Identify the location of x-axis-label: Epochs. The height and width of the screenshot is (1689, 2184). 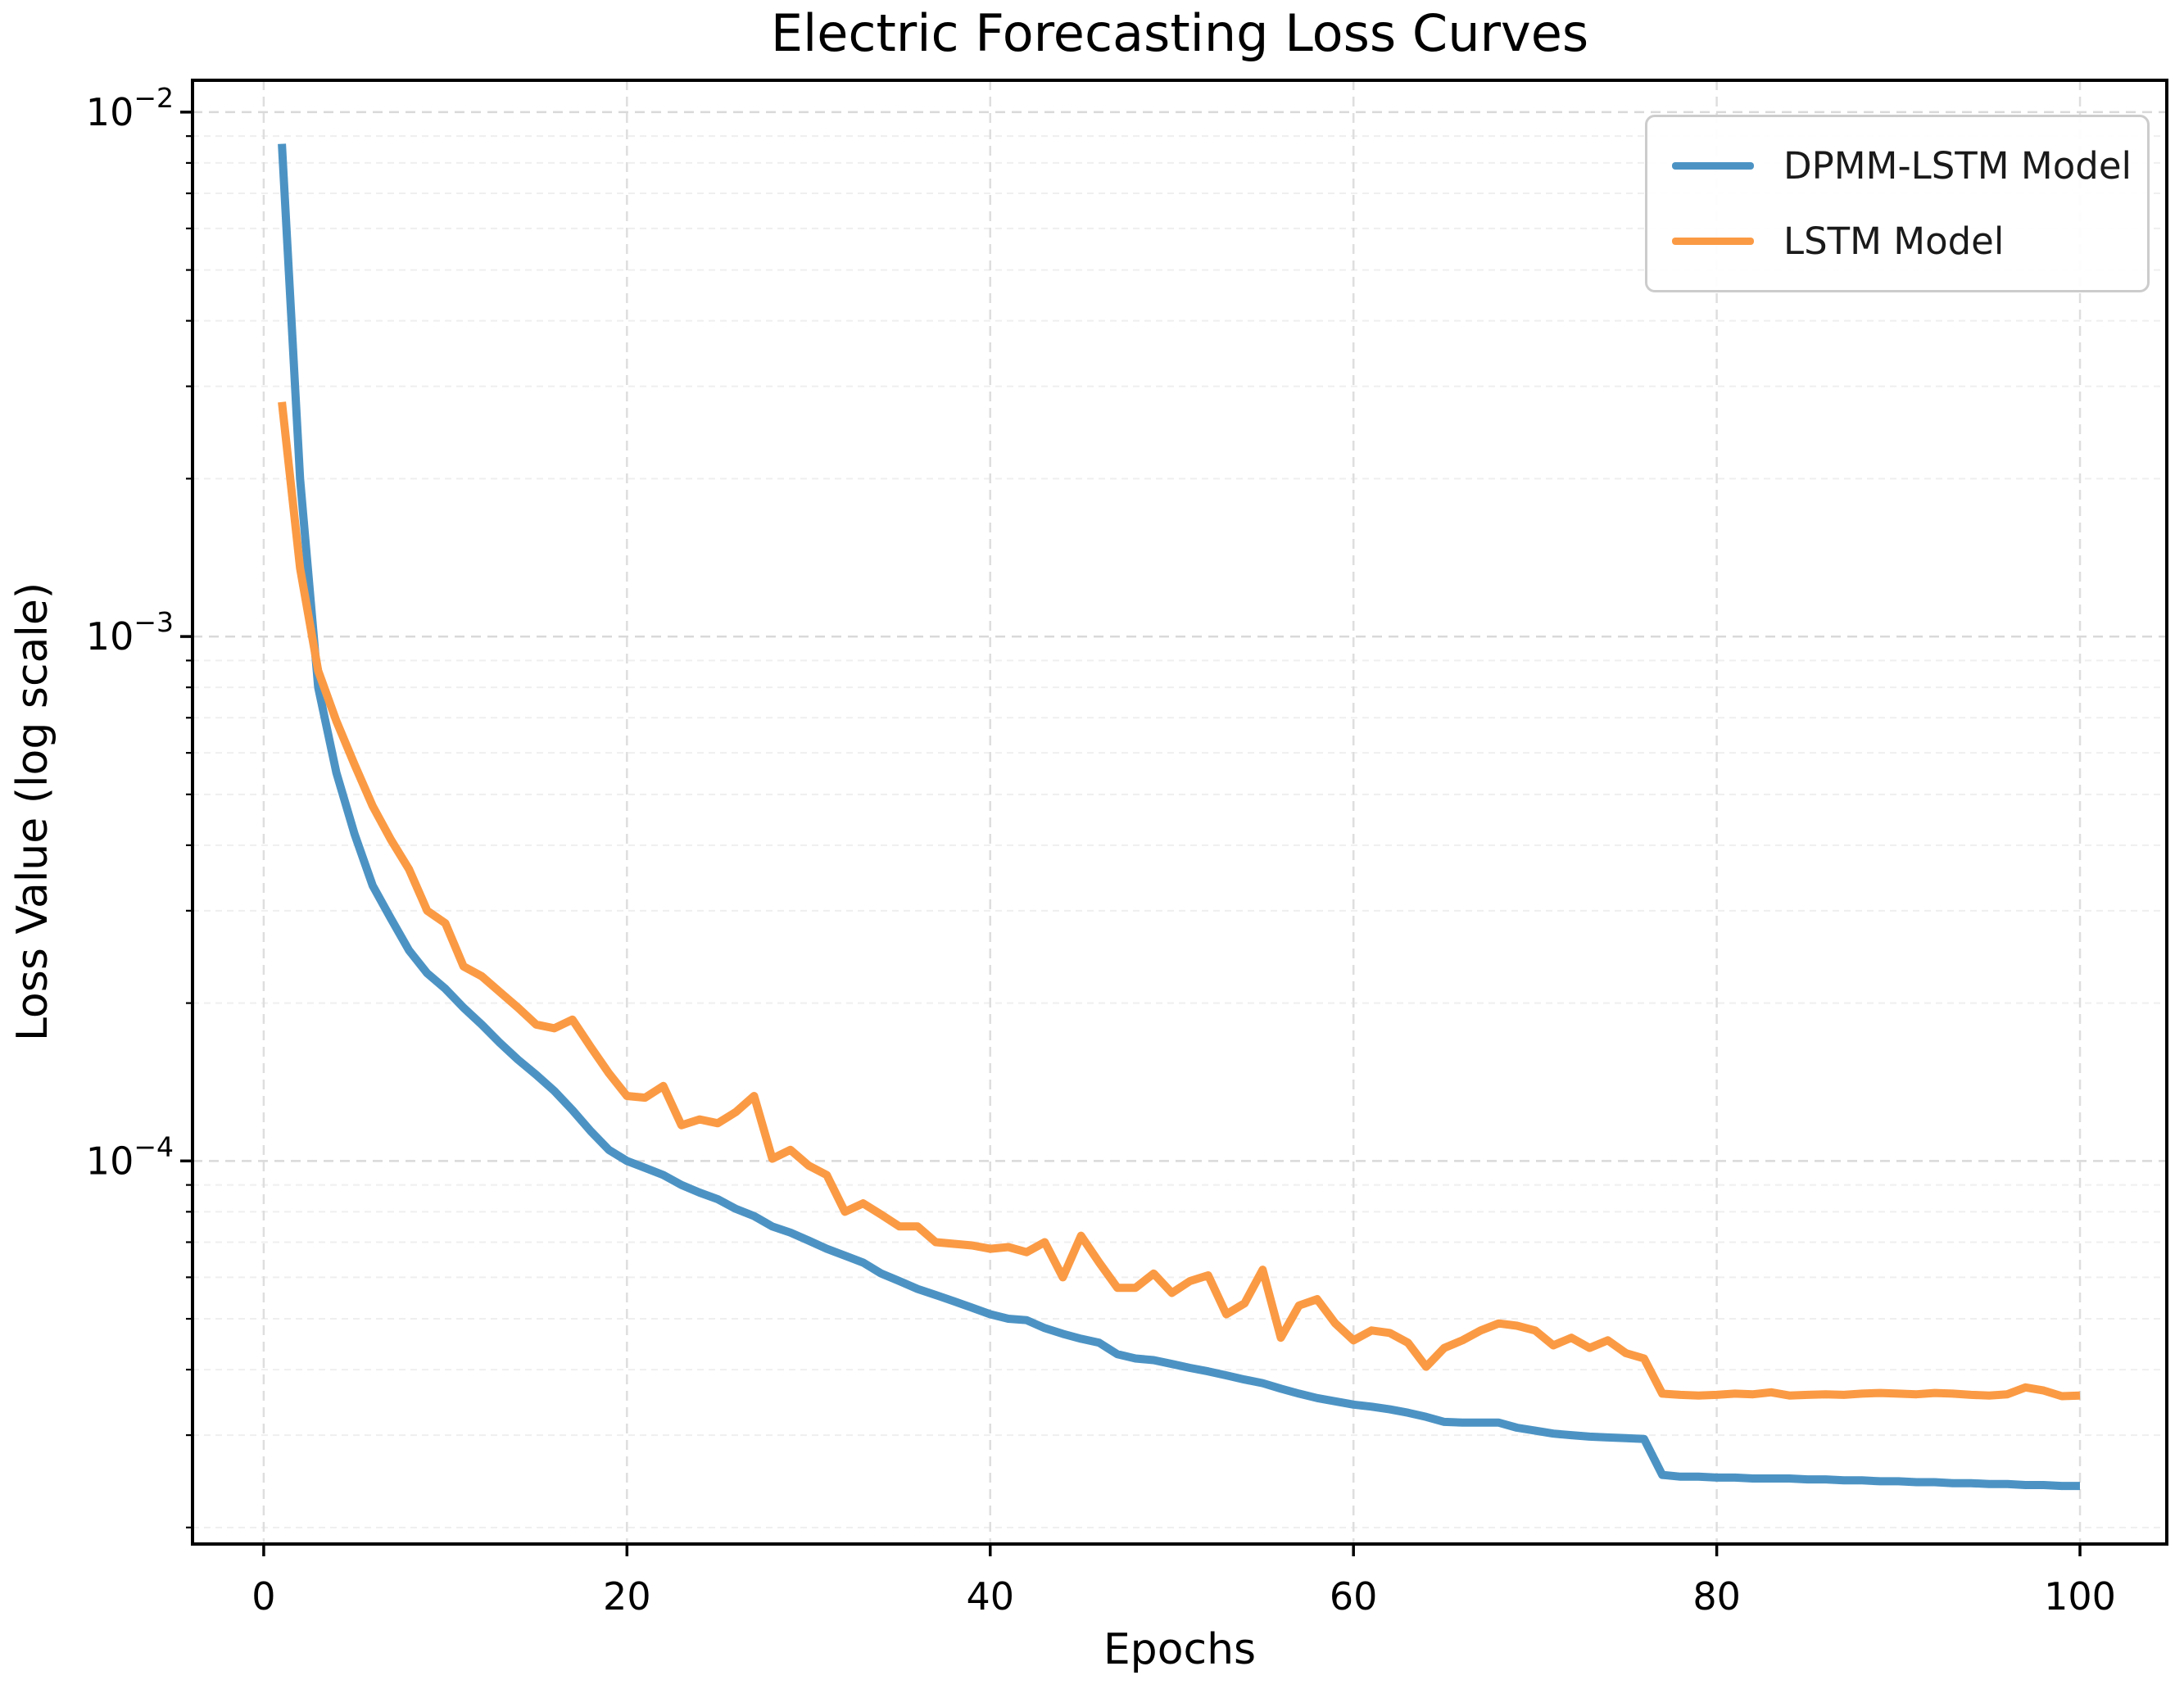
(1180, 1650).